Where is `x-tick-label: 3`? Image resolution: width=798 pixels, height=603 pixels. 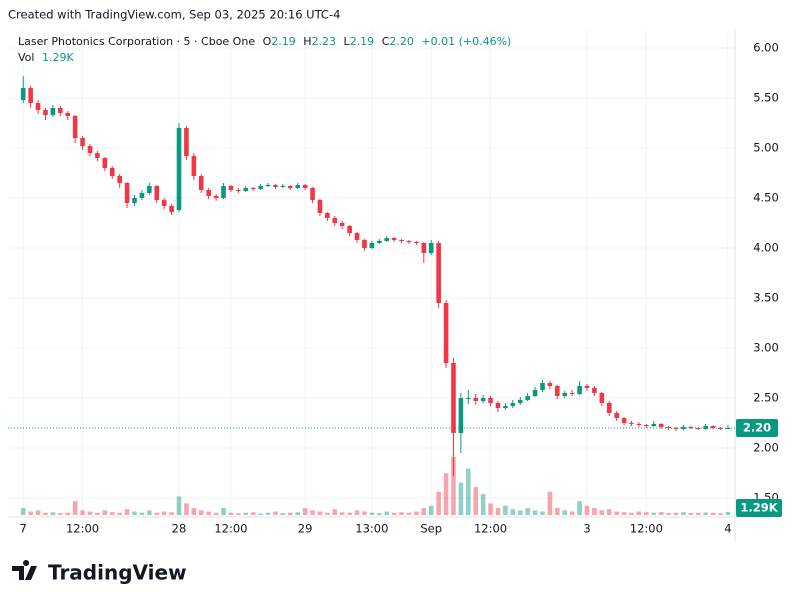 x-tick-label: 3 is located at coordinates (586, 529).